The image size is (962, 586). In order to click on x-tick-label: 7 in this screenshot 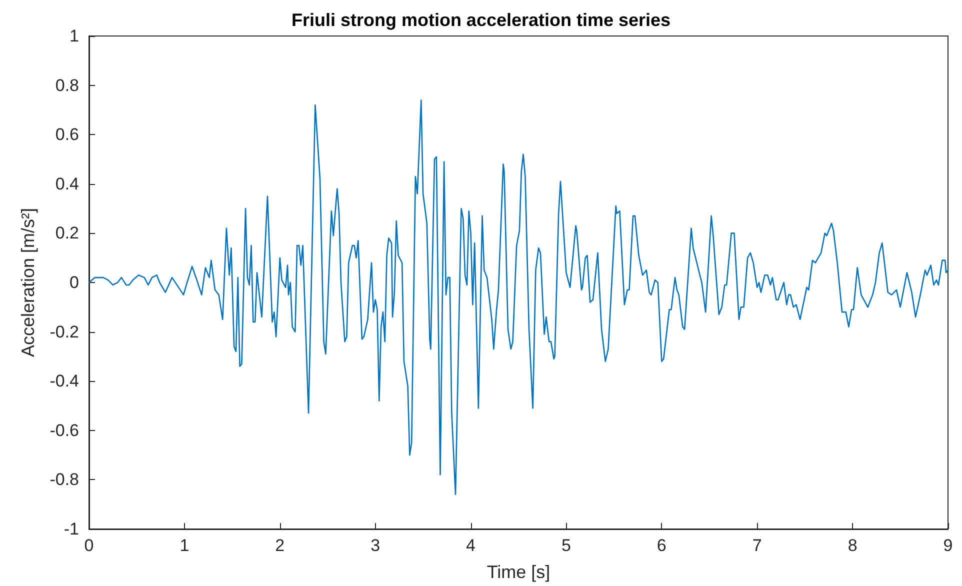, I will do `click(757, 545)`.